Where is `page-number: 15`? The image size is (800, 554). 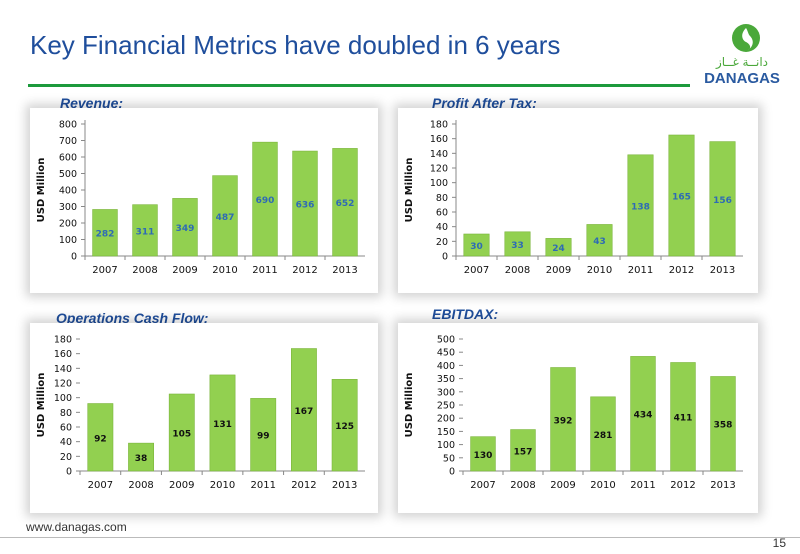 page-number: 15 is located at coordinates (779, 543).